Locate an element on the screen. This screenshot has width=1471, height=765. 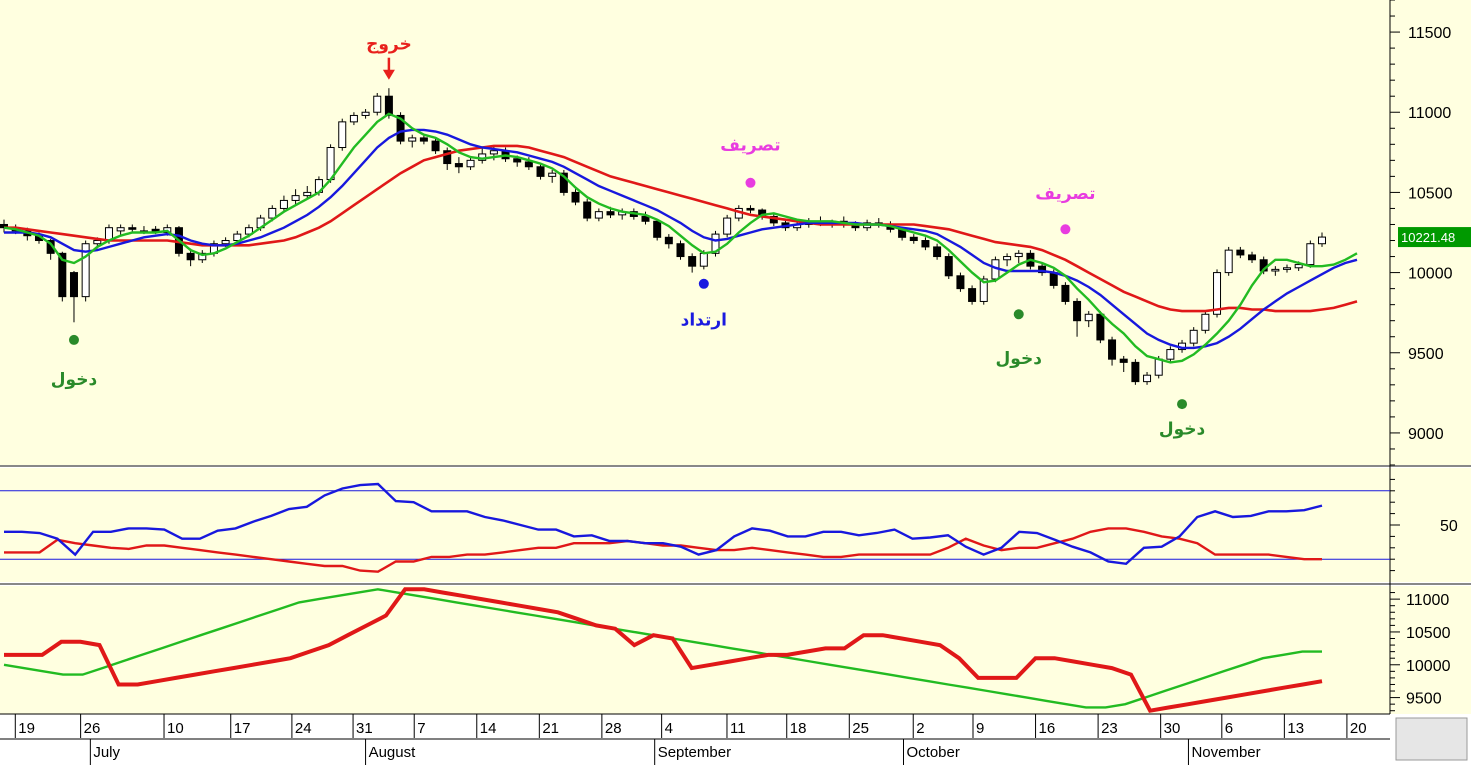
x-day-tick-label: 21 is located at coordinates (550, 728).